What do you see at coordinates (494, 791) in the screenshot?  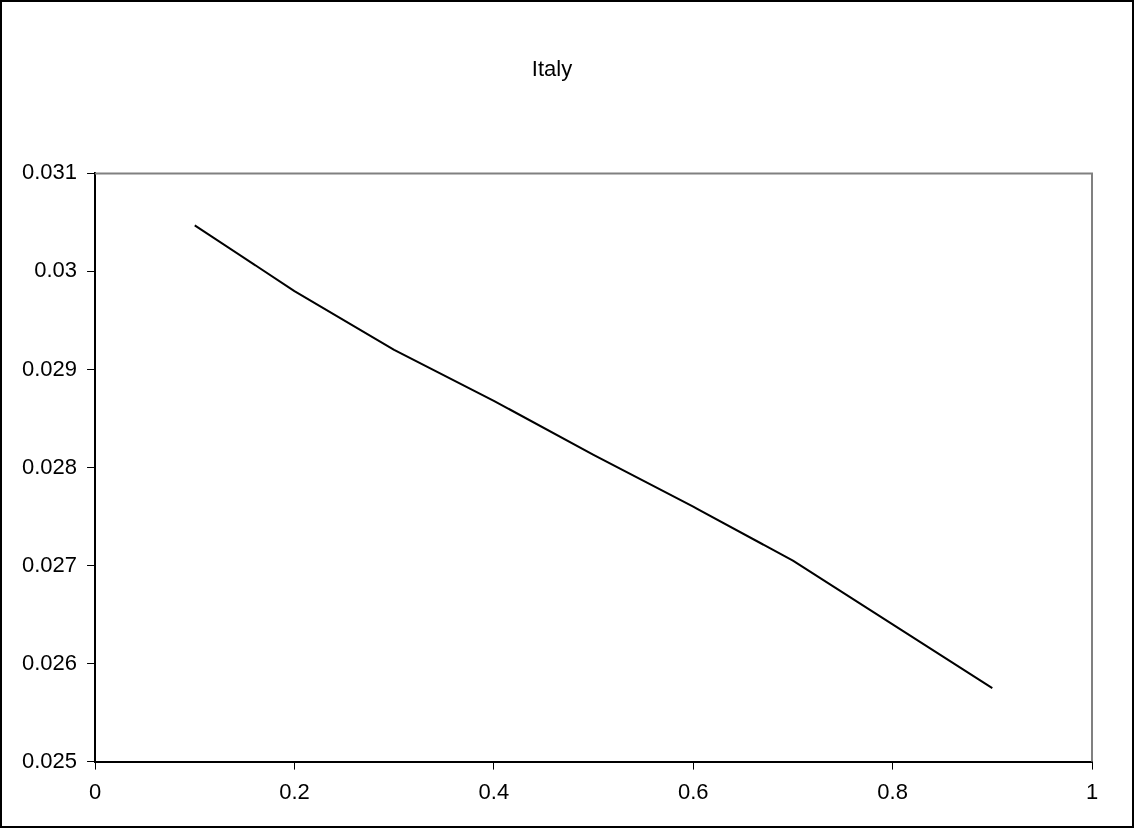 I see `x-tick-label: 0.4` at bounding box center [494, 791].